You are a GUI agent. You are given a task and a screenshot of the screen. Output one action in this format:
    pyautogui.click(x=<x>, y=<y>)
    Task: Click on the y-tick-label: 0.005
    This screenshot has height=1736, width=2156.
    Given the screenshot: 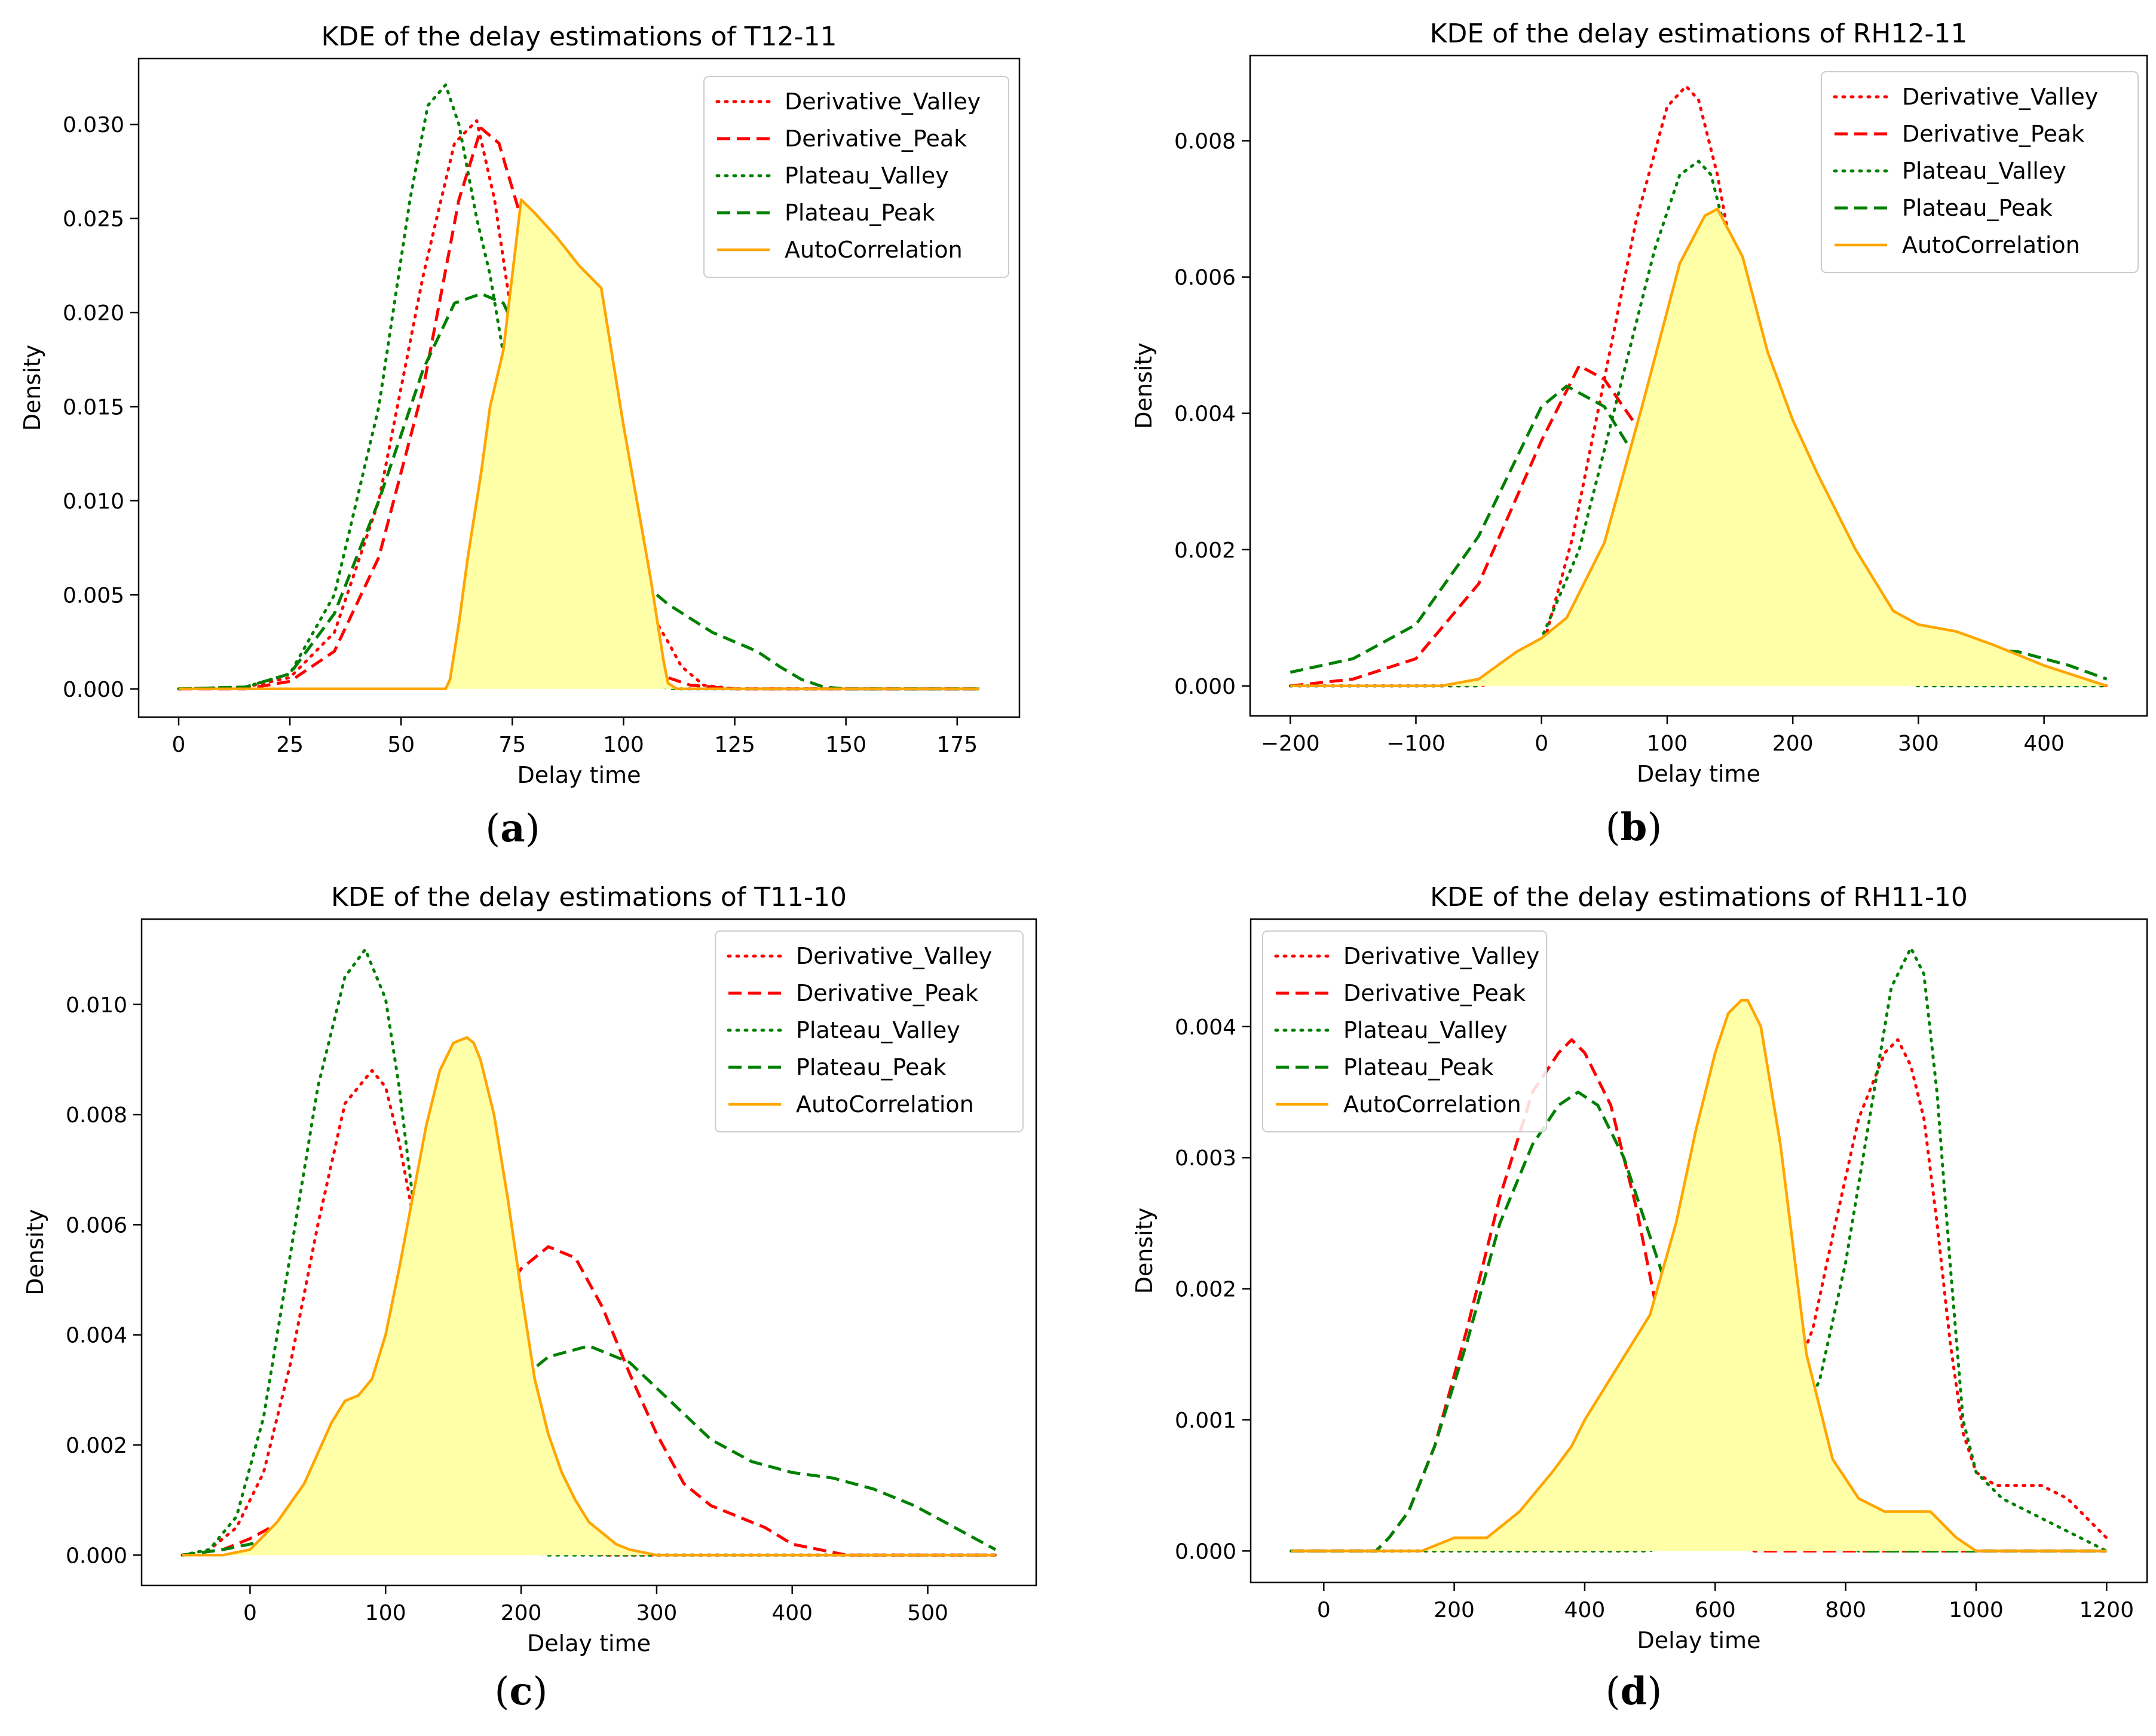 What is the action you would take?
    pyautogui.click(x=93, y=595)
    